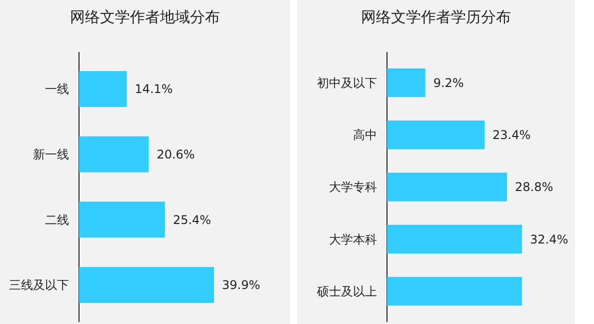  I want to click on y-tick-label: 三线及以下, so click(39, 285).